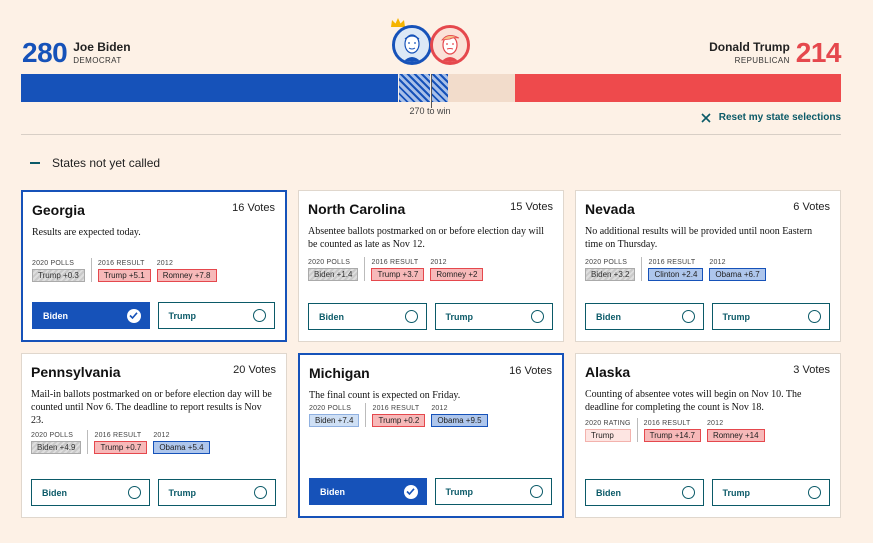  What do you see at coordinates (357, 209) in the screenshot?
I see `state-name: North Carolina` at bounding box center [357, 209].